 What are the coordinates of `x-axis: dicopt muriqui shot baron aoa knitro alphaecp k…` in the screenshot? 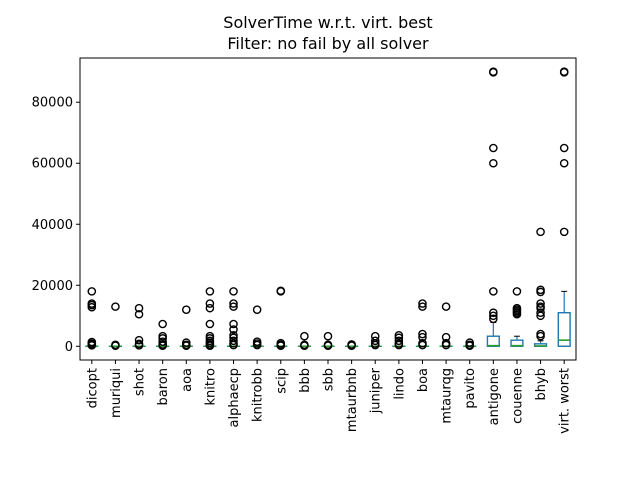 It's located at (329, 397).